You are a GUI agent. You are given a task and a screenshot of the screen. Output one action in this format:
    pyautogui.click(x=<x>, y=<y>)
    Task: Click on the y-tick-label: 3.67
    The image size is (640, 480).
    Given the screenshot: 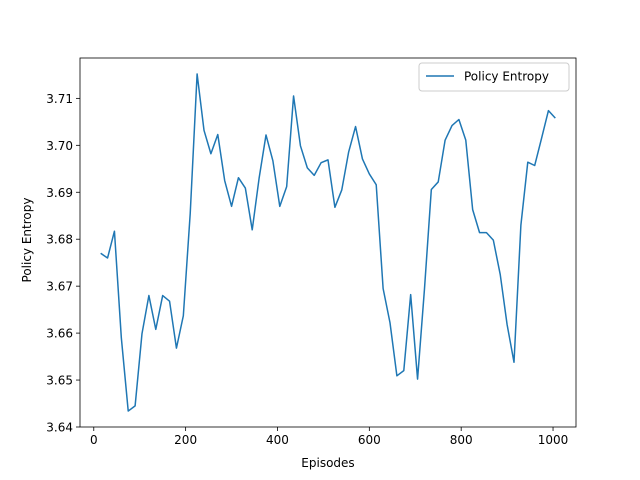 What is the action you would take?
    pyautogui.click(x=59, y=287)
    